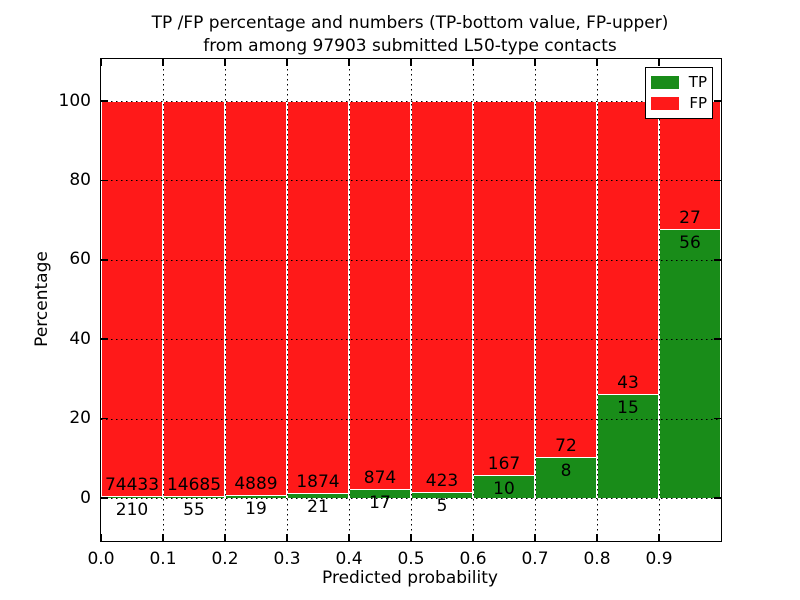 This screenshot has height=600, width=800. What do you see at coordinates (349, 559) in the screenshot?
I see `x-tick-label: 0.4` at bounding box center [349, 559].